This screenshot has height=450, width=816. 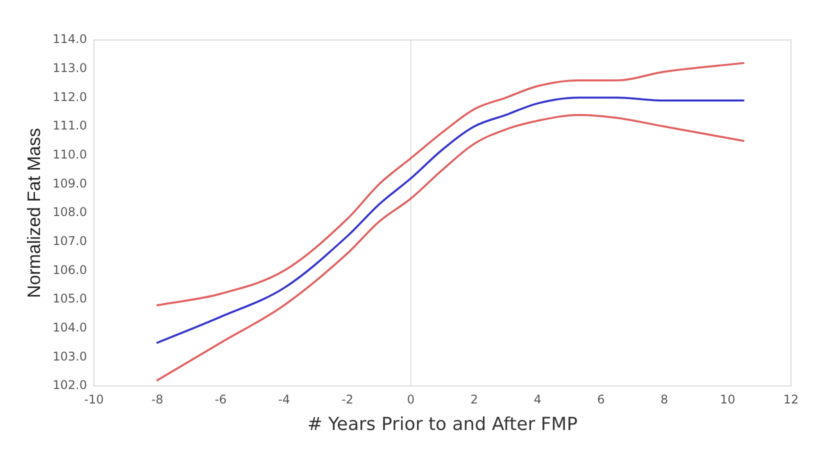 I want to click on y-tick-label: 109.0, so click(x=69, y=183).